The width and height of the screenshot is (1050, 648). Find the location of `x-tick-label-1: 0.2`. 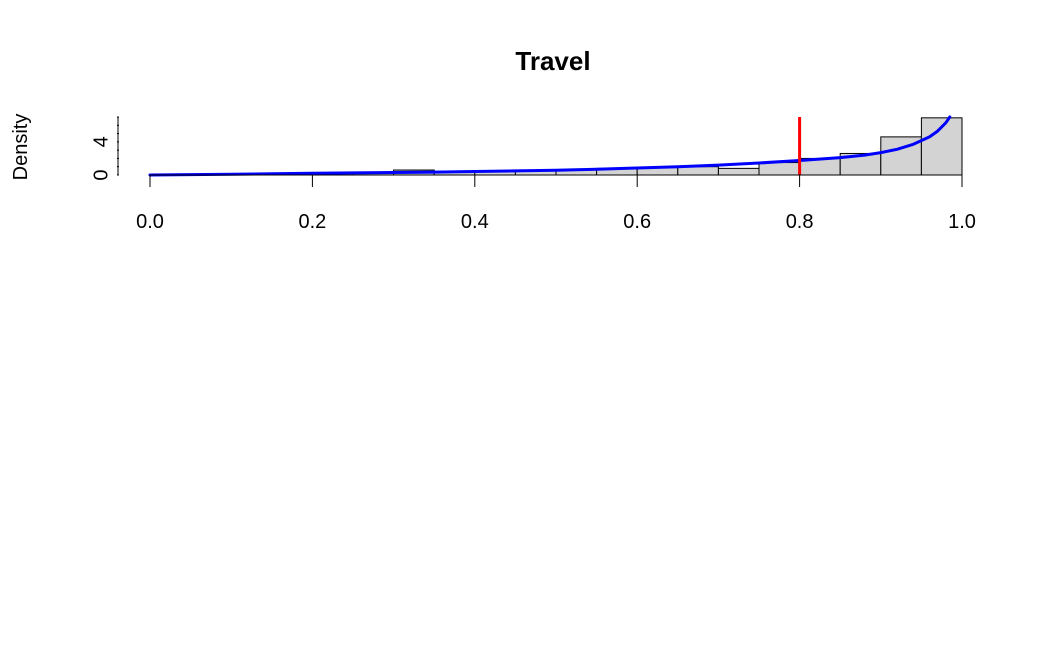

x-tick-label-1: 0.2 is located at coordinates (312, 222).